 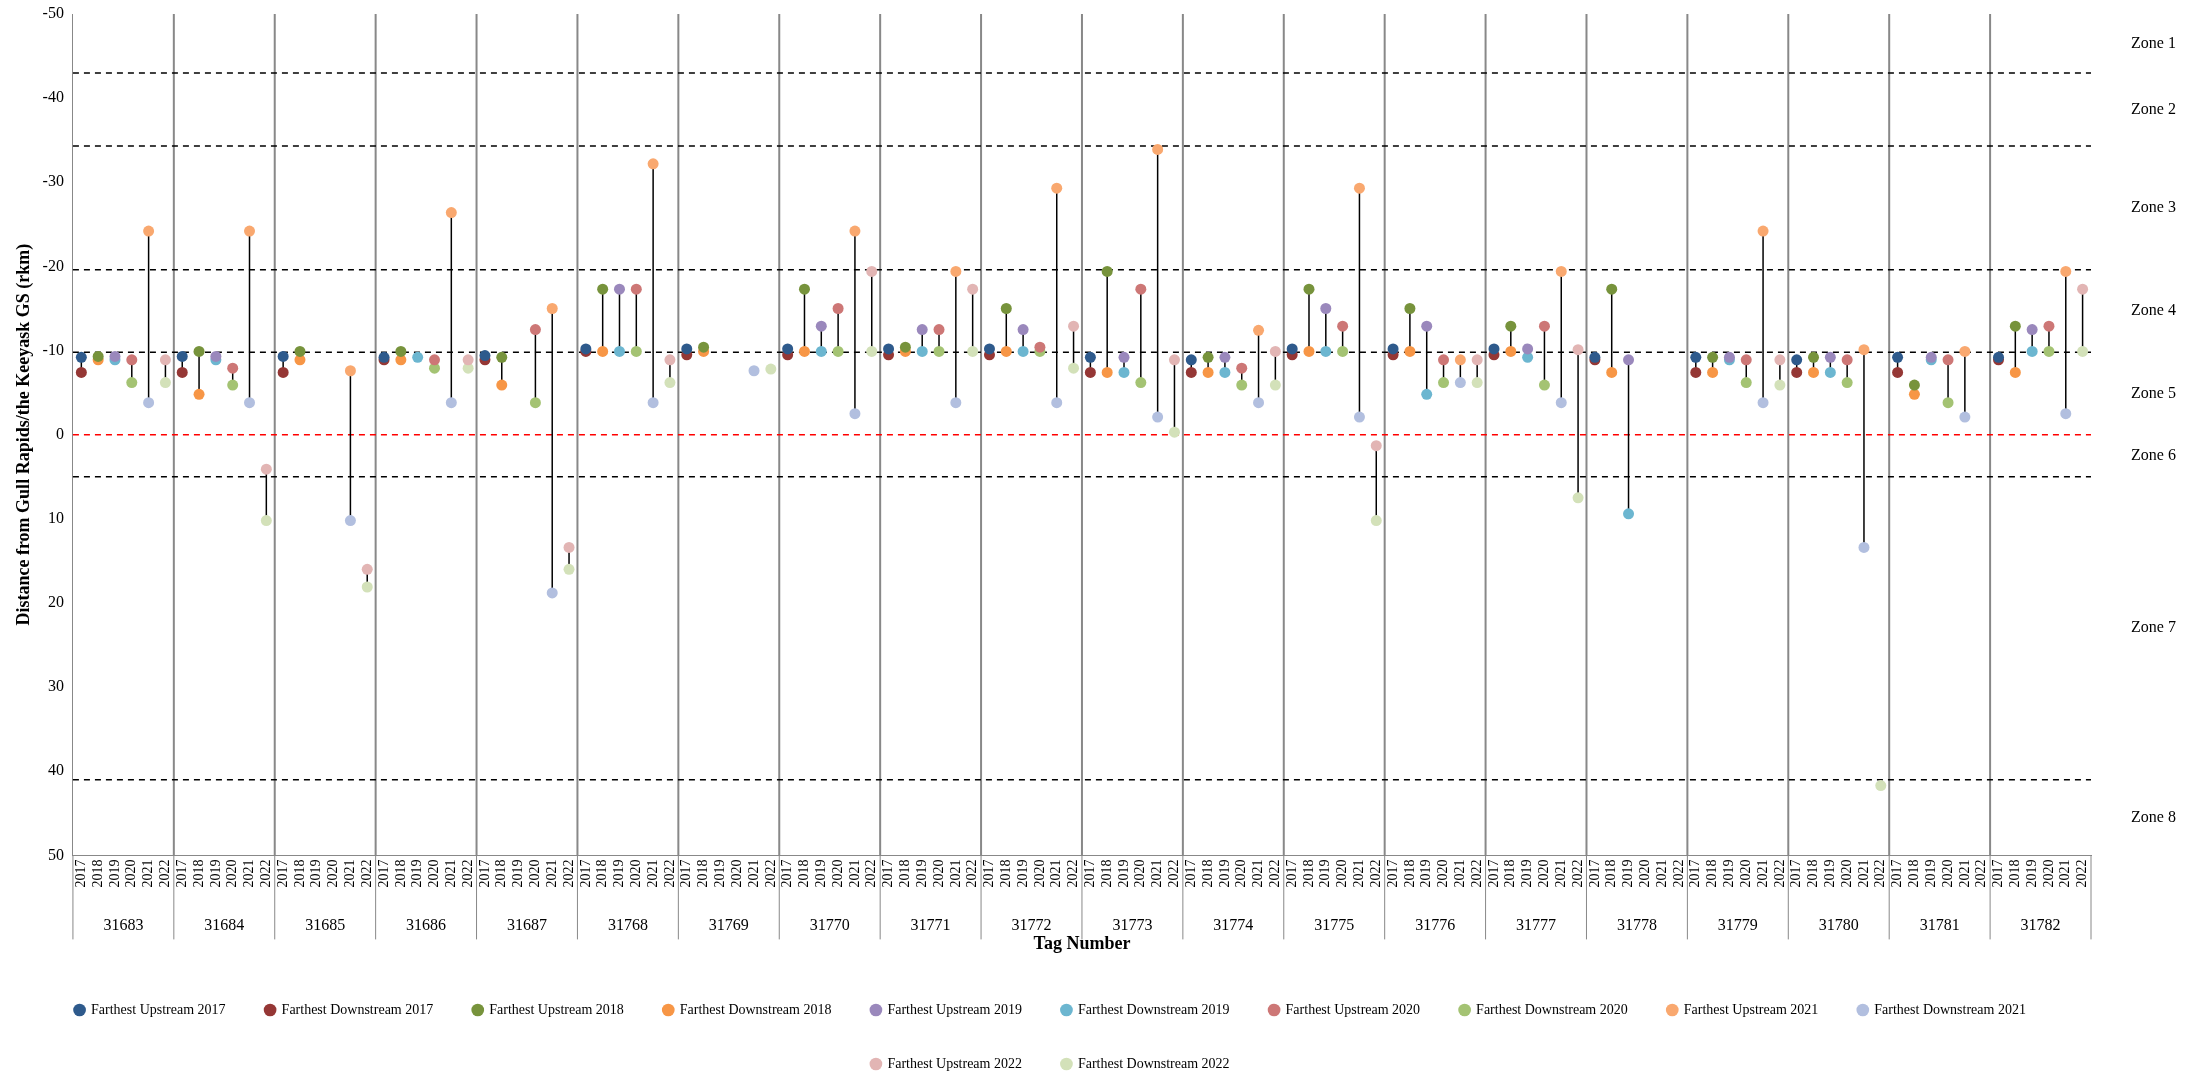 I want to click on legend-label: Farthest Upstream 2021, so click(x=1751, y=1009).